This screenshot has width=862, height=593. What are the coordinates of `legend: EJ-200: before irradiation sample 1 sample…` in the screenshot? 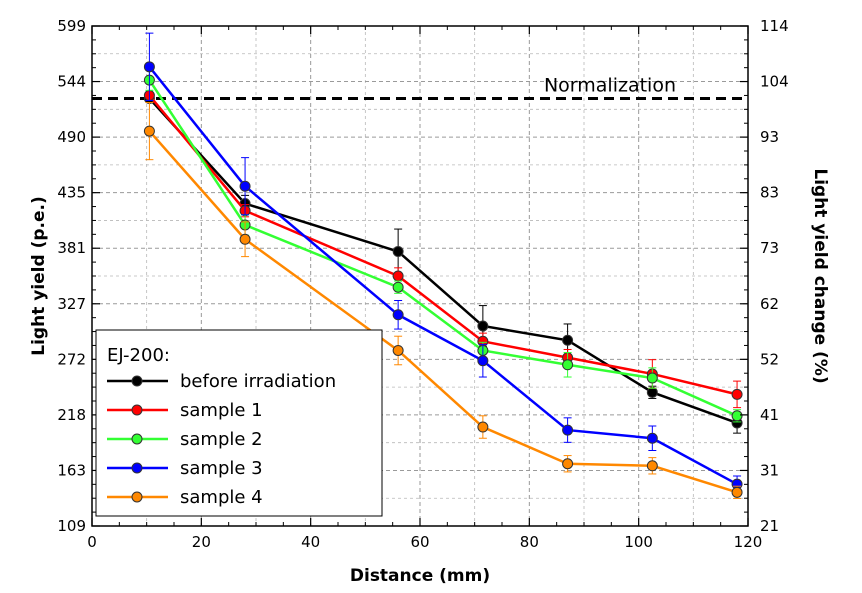 It's located at (239, 423).